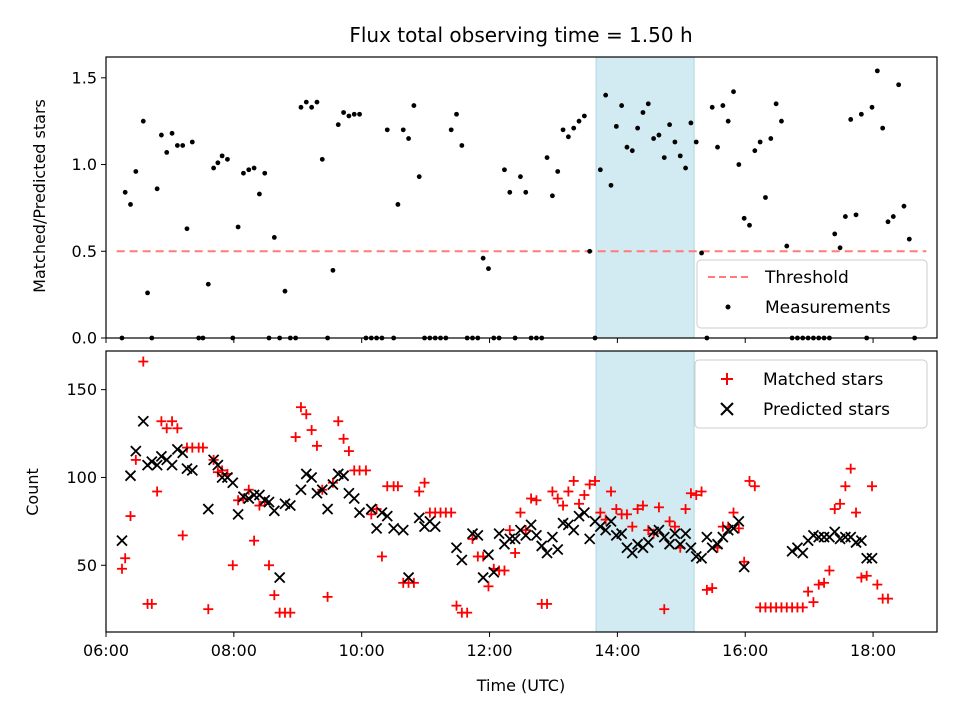  Describe the element at coordinates (89, 208) in the screenshot. I see `top-y-ticks: 0.0 0.5 1.0 1.5` at that location.